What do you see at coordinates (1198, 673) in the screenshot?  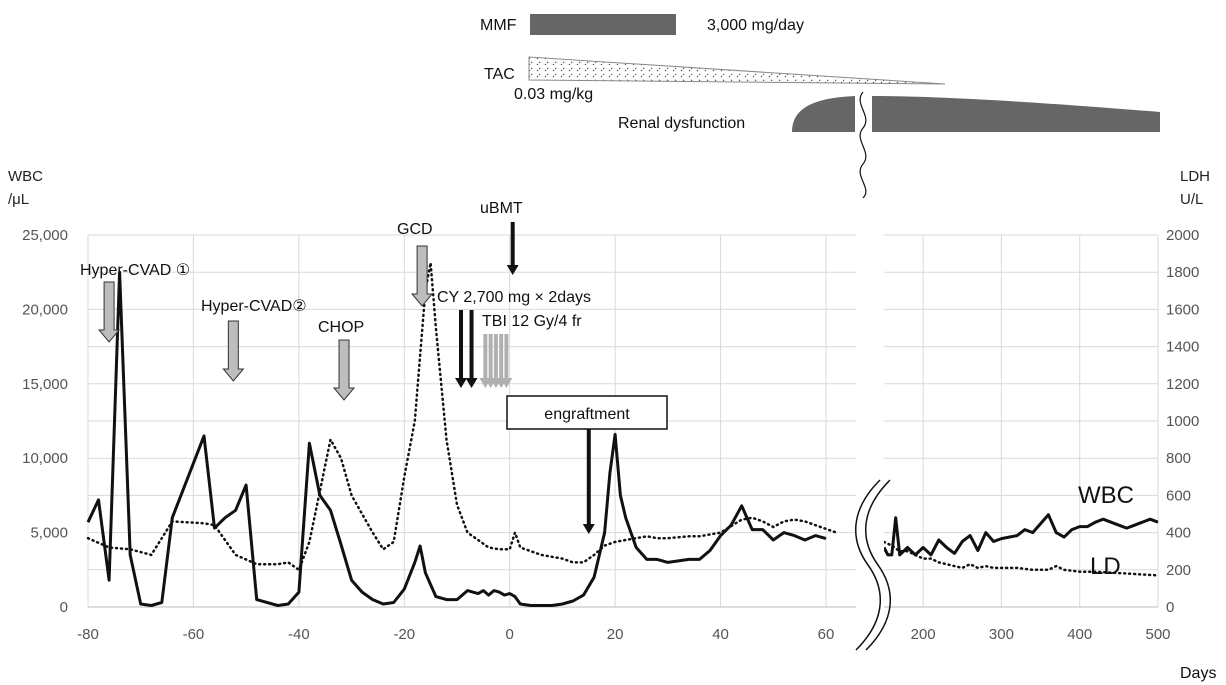 I see `x-axis-title: Days` at bounding box center [1198, 673].